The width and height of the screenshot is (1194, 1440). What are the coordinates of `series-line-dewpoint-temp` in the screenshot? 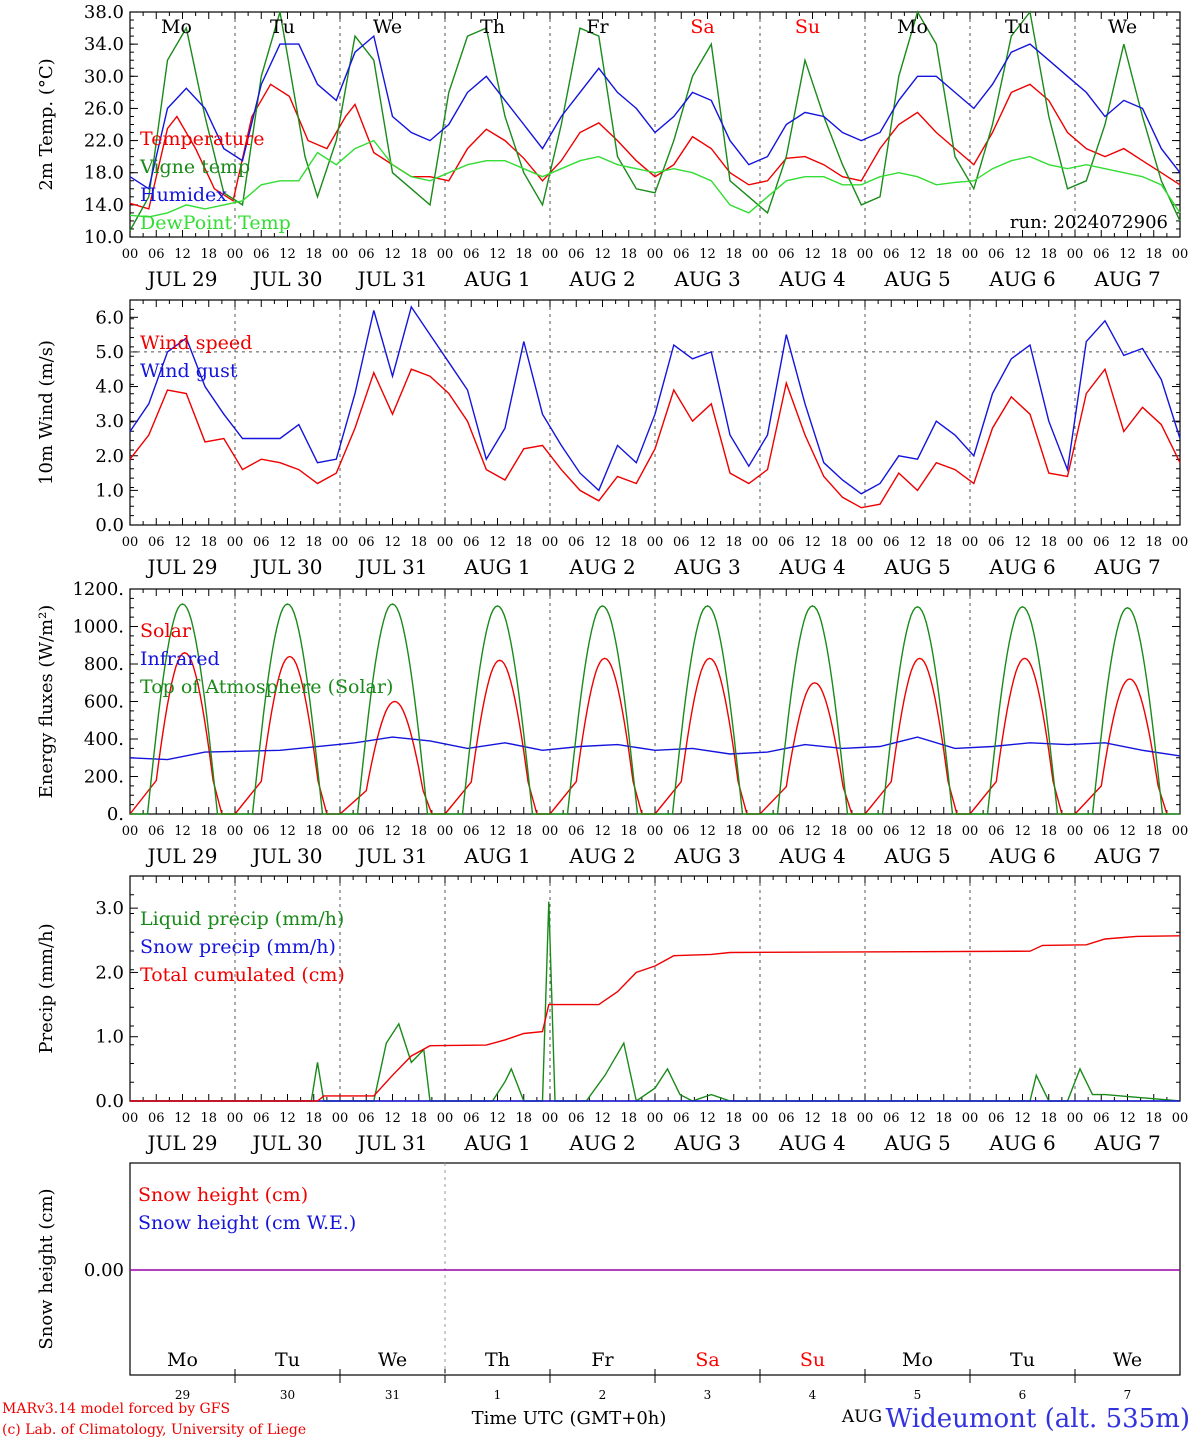 It's located at (655, 178).